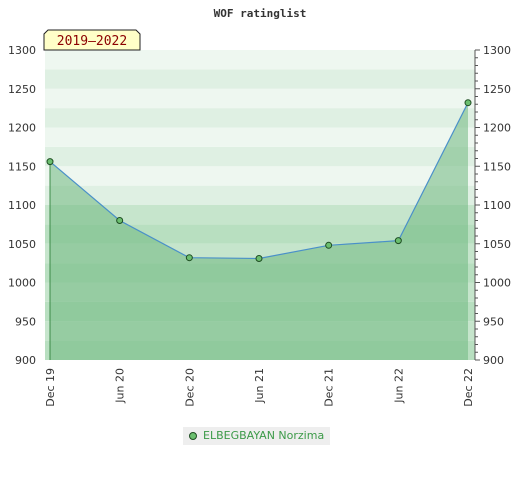 The width and height of the screenshot is (520, 480). What do you see at coordinates (329, 387) in the screenshot?
I see `x-tick-label: Dec 21` at bounding box center [329, 387].